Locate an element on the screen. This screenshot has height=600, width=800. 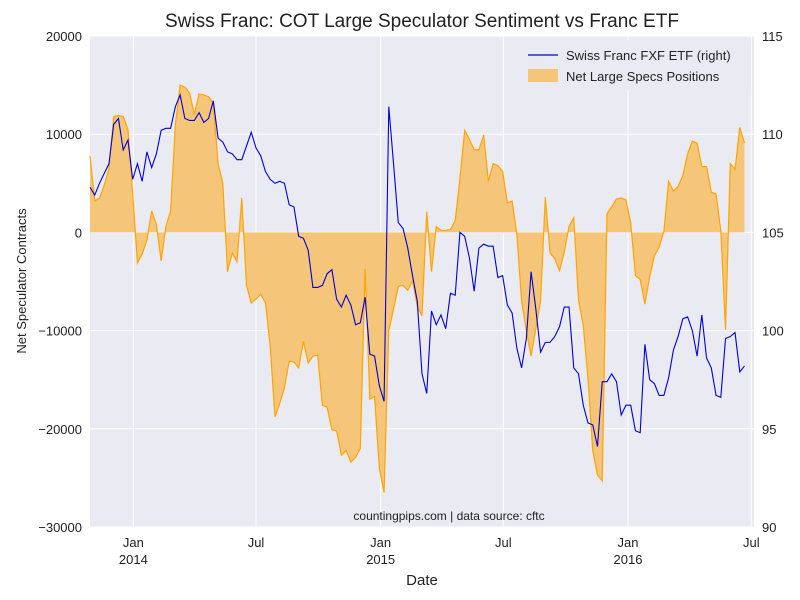
source-annotation: countingpips.com | data source: cftc is located at coordinates (448, 516).